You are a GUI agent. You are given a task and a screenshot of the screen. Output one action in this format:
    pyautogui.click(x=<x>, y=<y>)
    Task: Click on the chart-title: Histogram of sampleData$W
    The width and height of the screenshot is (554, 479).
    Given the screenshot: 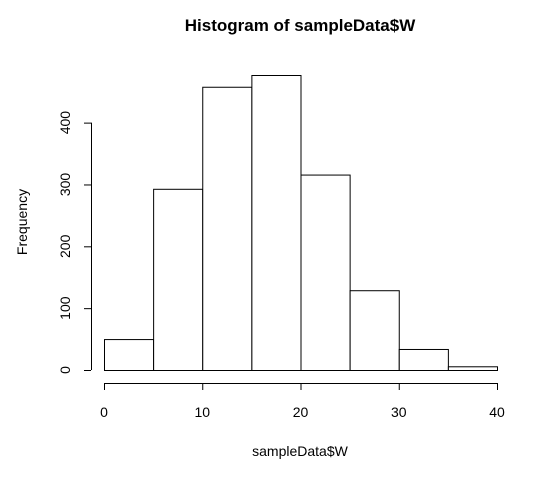 What is the action you would take?
    pyautogui.click(x=300, y=25)
    